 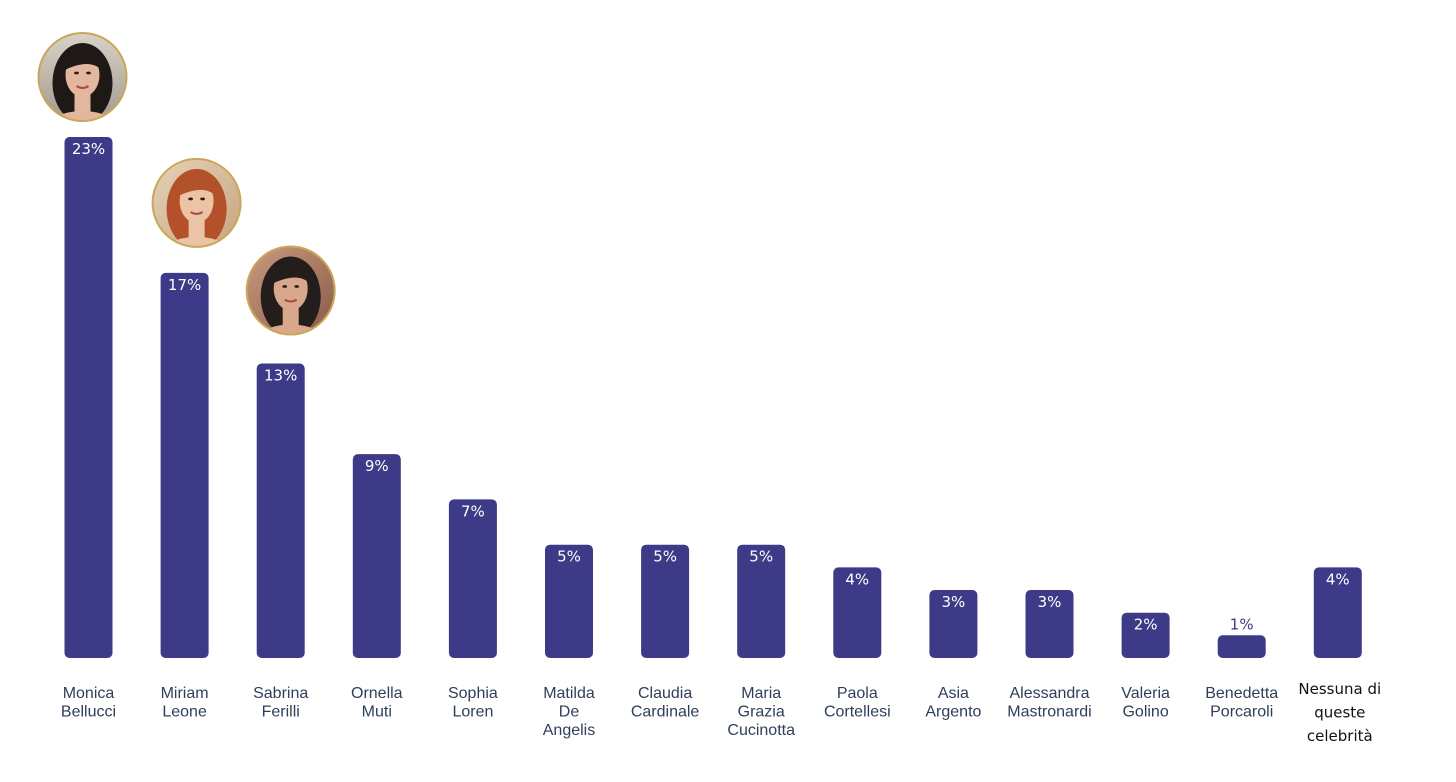 What do you see at coordinates (1146, 625) in the screenshot?
I see `value-label-12: 2%` at bounding box center [1146, 625].